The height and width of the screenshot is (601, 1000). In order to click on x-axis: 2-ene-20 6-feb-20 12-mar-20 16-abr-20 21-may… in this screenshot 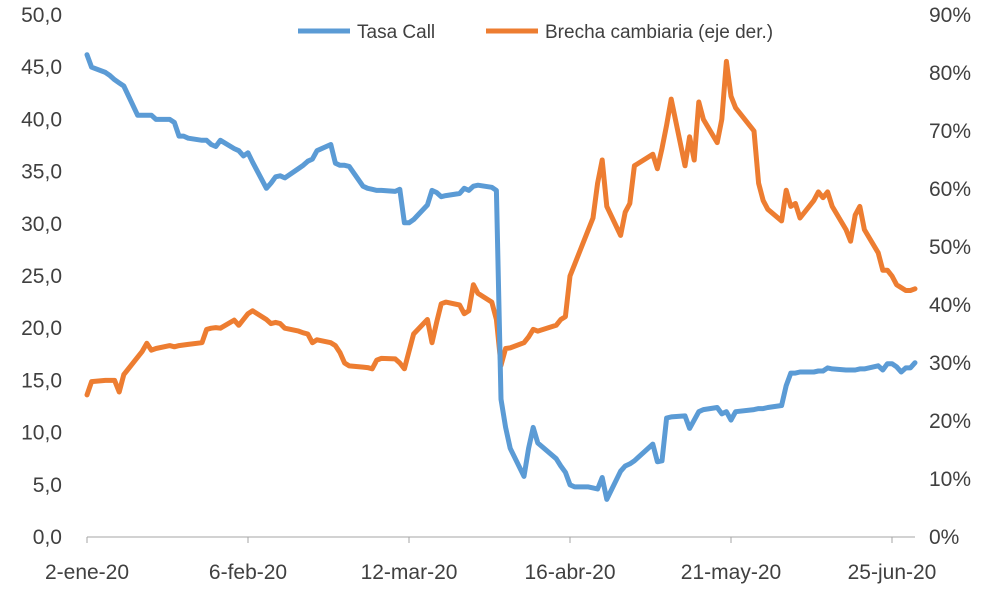, I will do `click(491, 560)`.